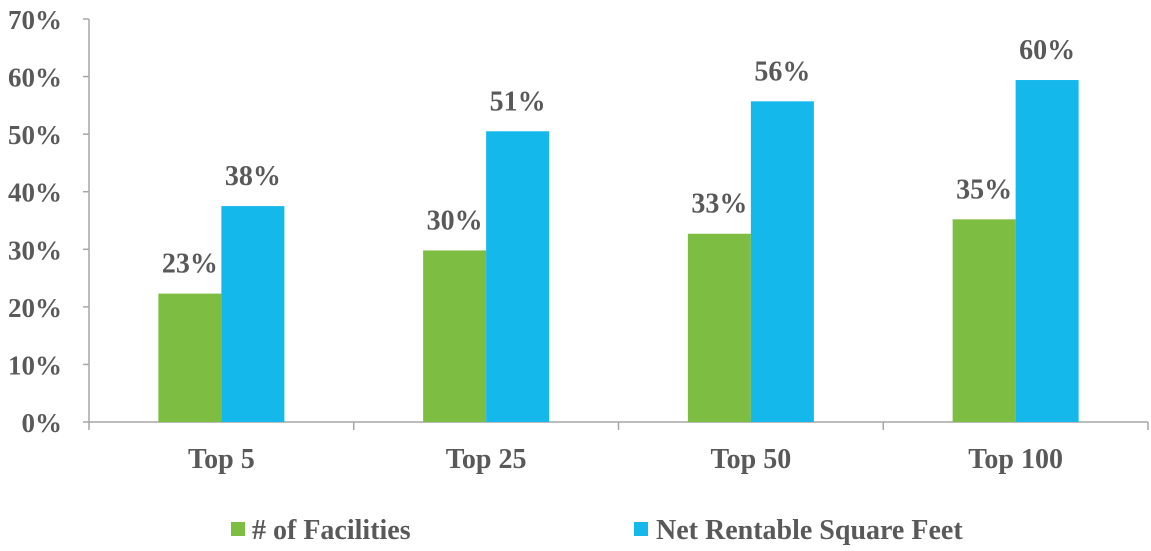 This screenshot has height=551, width=1151. I want to click on y-tick-label: 10%, so click(35, 365).